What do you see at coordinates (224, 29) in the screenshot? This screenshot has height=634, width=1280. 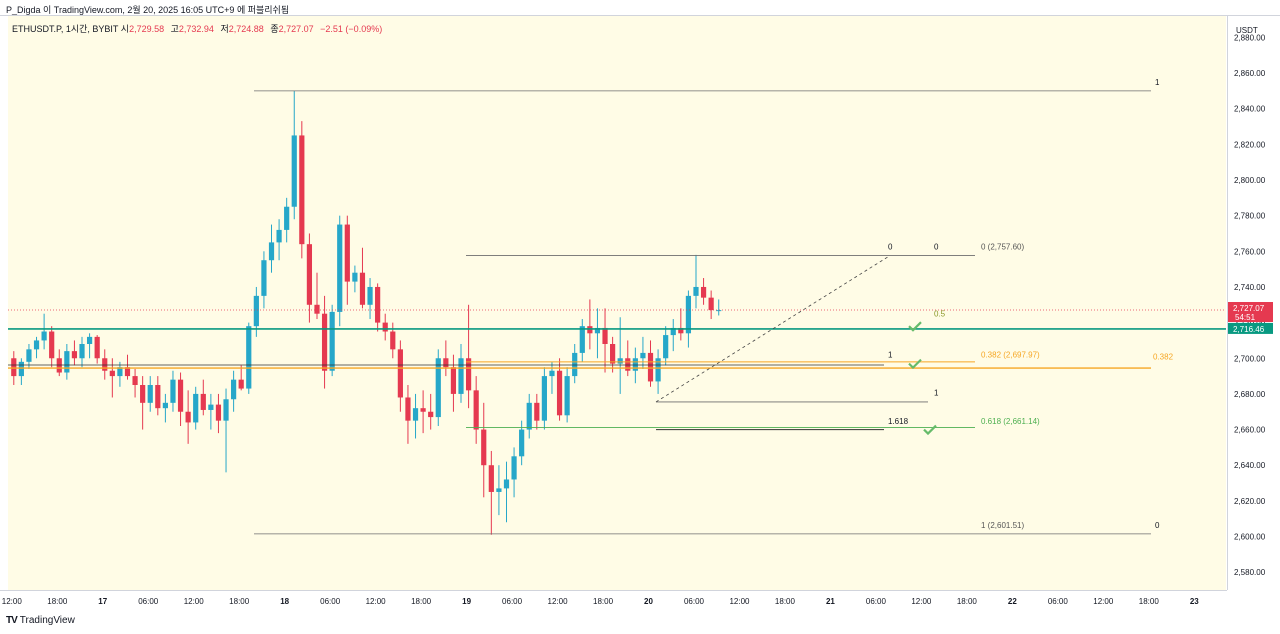 I see `low-label: 저` at bounding box center [224, 29].